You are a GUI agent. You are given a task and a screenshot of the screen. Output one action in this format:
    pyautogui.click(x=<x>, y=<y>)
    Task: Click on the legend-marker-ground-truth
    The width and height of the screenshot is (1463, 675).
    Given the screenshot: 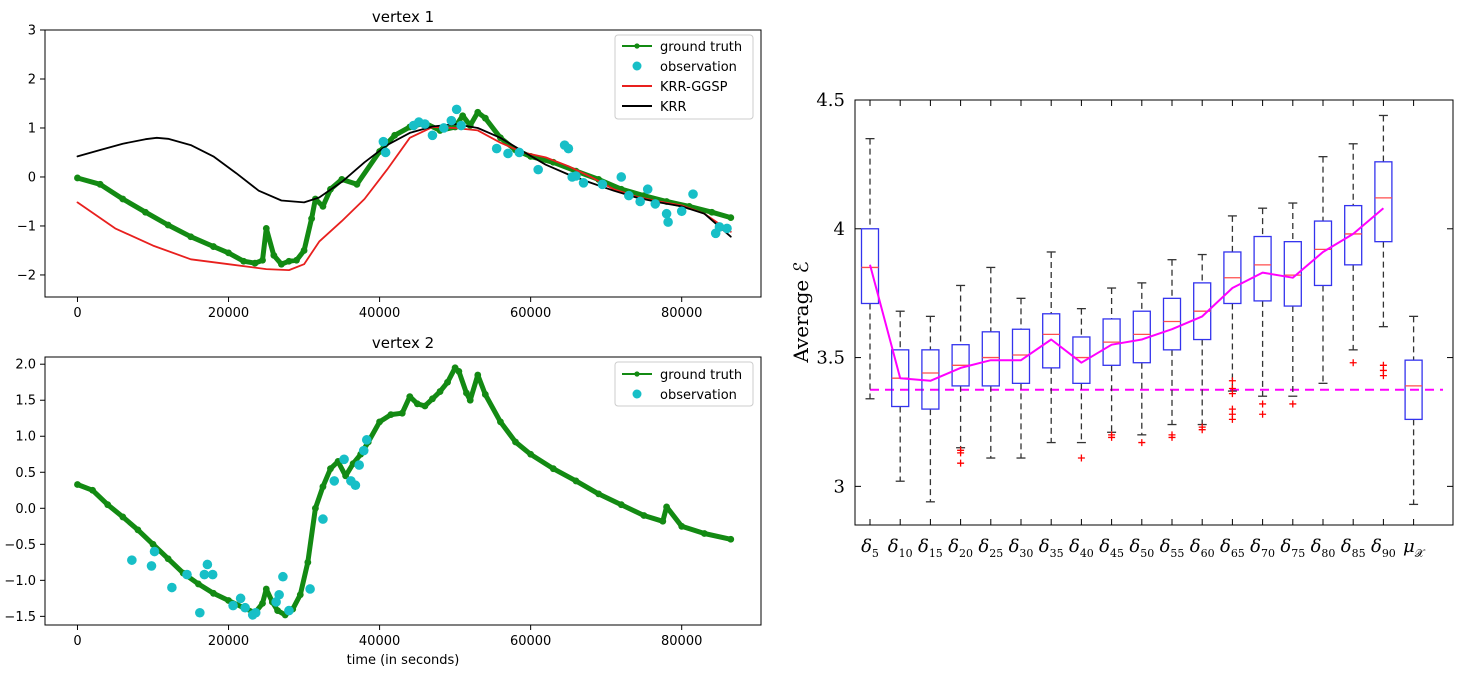 What is the action you would take?
    pyautogui.click(x=637, y=46)
    